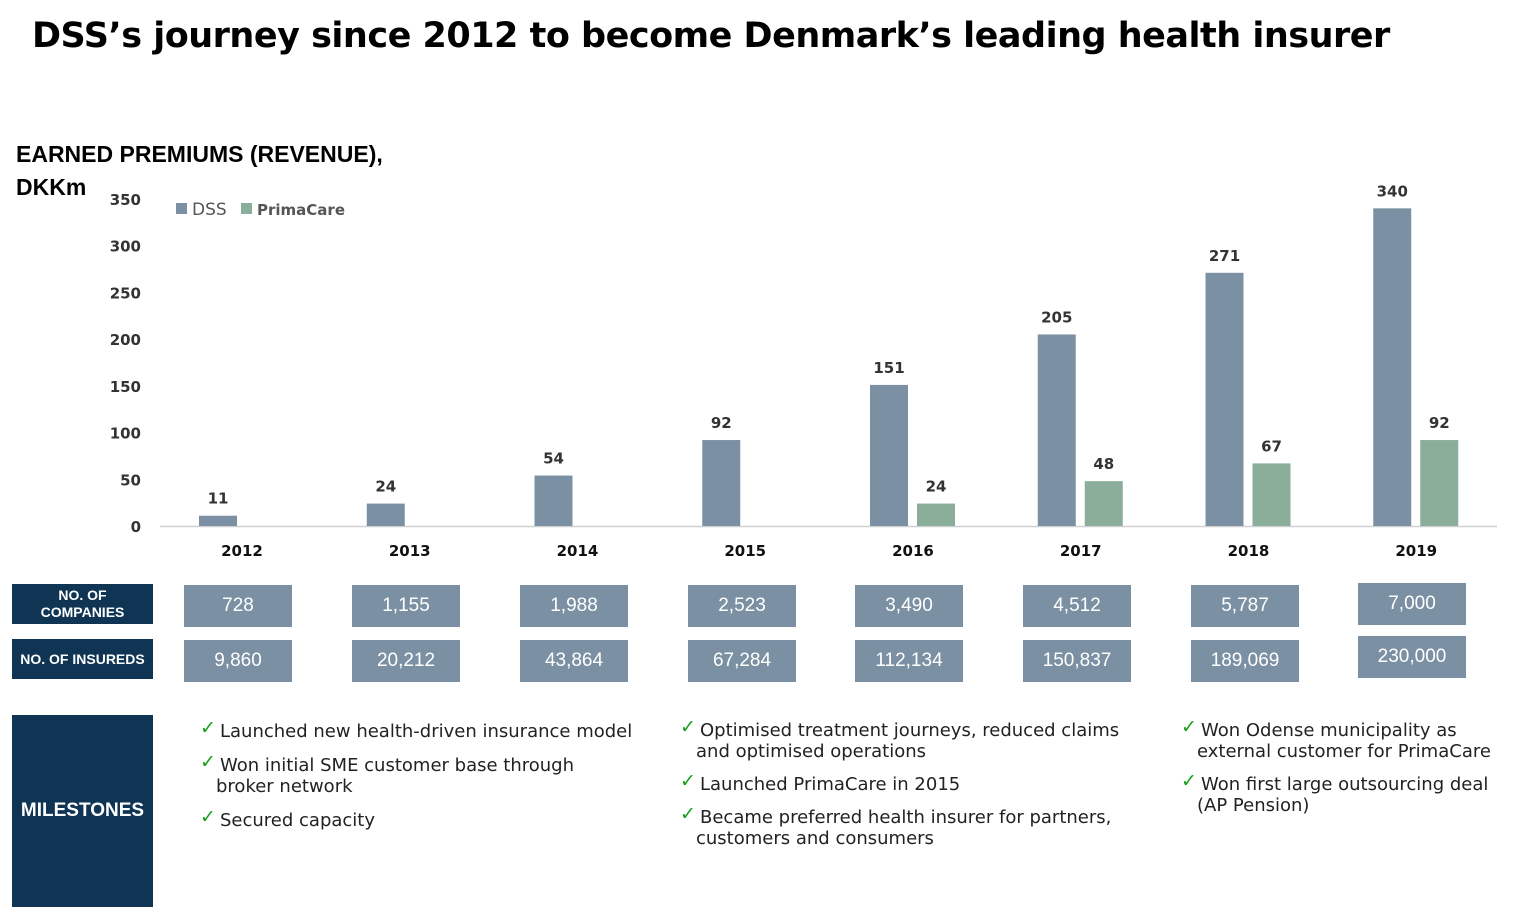 The image size is (1521, 910). I want to click on companies-cell: 2,523, so click(742, 606).